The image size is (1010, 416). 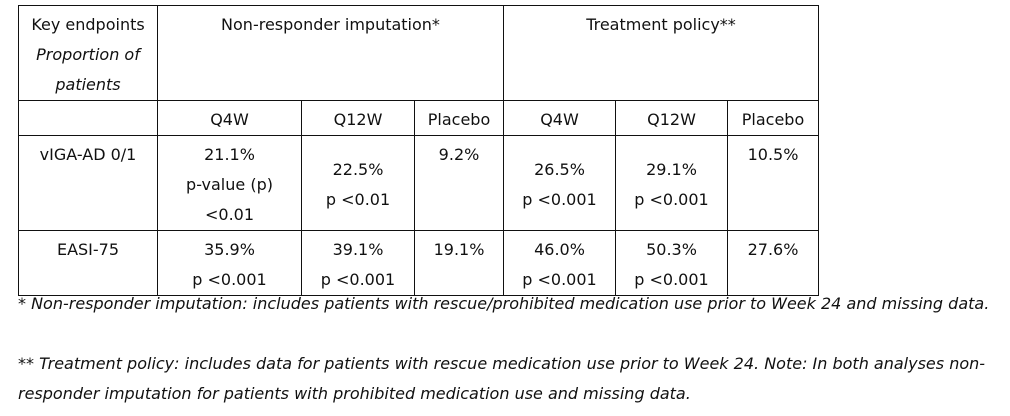 I want to click on treatment-policy-group-header: Treatment policy**, so click(x=661, y=53).